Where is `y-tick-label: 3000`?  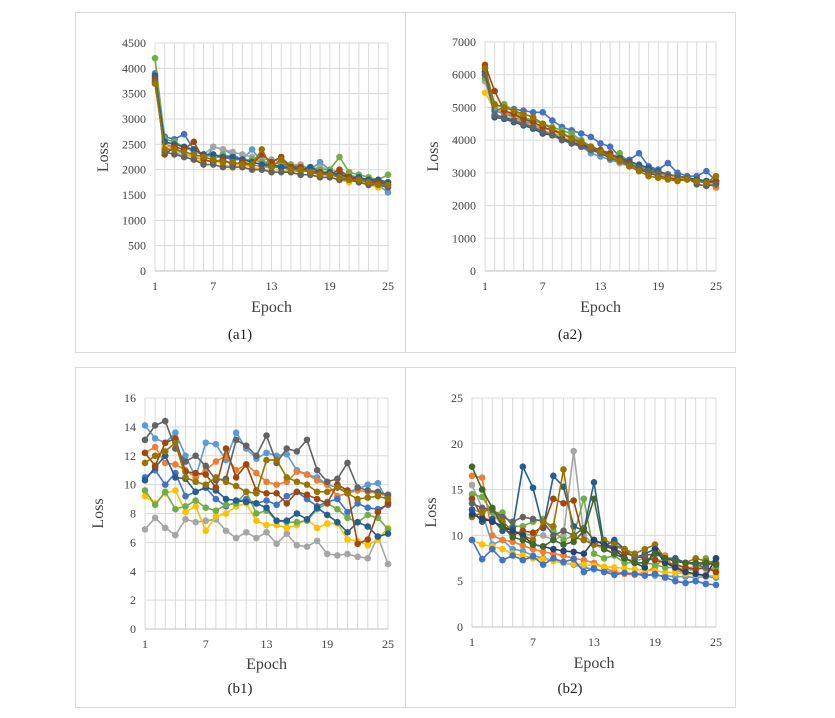 y-tick-label: 3000 is located at coordinates (464, 173).